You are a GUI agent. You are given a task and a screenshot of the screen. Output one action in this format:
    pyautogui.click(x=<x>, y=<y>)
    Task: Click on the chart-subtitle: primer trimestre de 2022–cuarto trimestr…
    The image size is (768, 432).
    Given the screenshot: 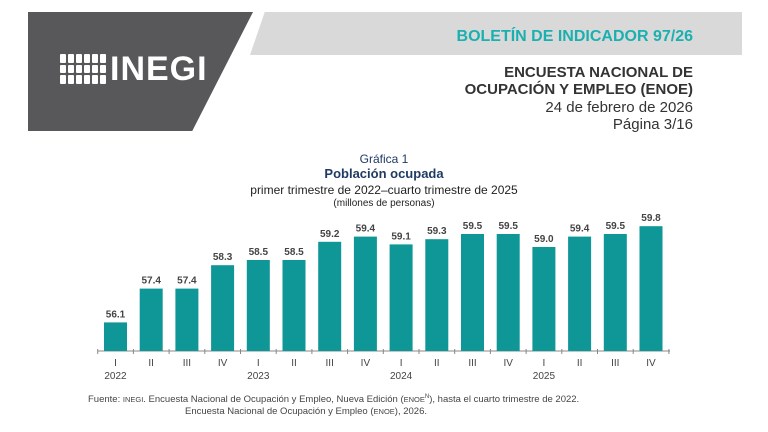 What is the action you would take?
    pyautogui.click(x=384, y=190)
    